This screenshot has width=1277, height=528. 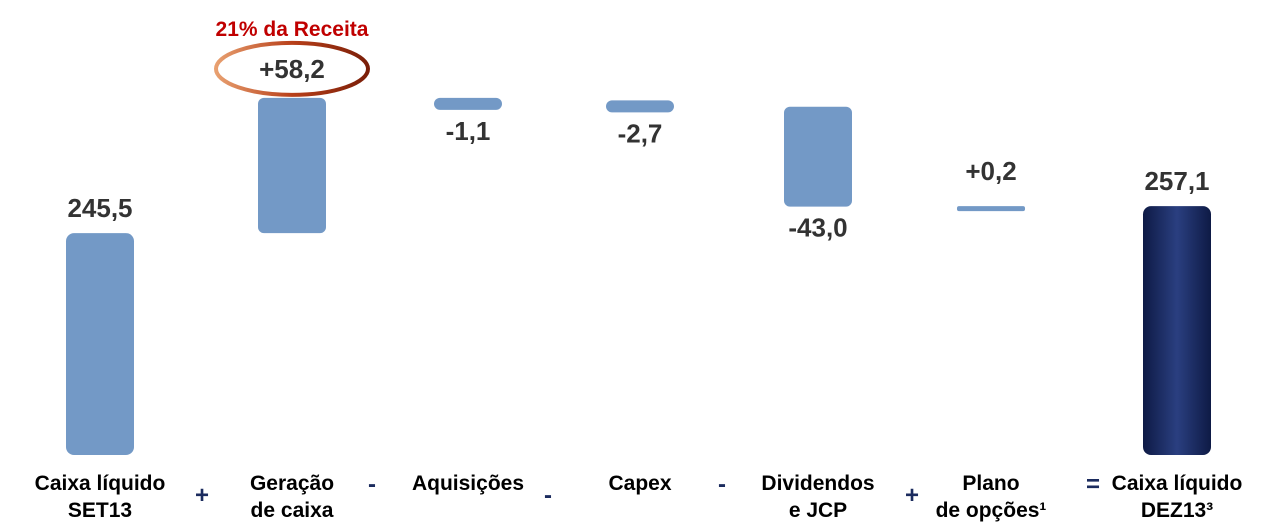 What do you see at coordinates (292, 483) in the screenshot?
I see `x-tick-label: Geração` at bounding box center [292, 483].